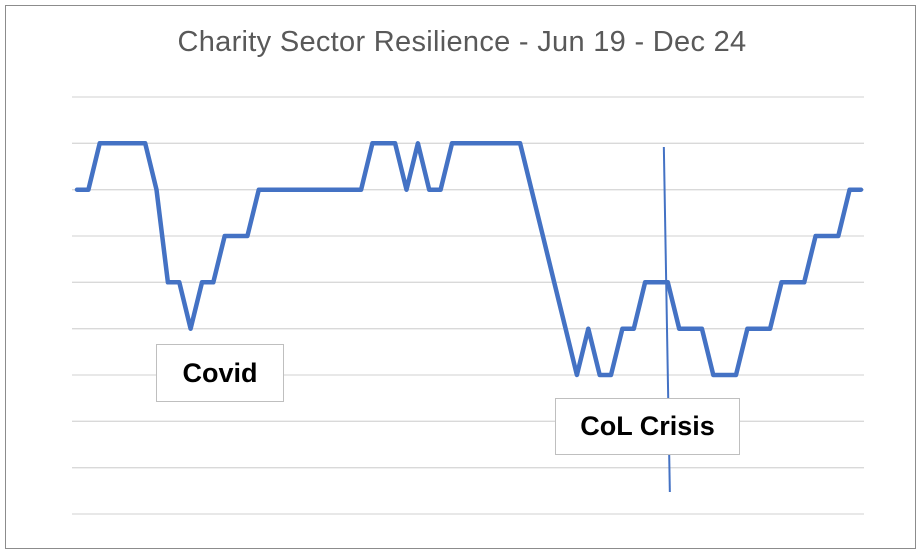 The image size is (924, 560). Describe the element at coordinates (647, 426) in the screenshot. I see `annotation-col-crisis: CoL Crisis` at that location.